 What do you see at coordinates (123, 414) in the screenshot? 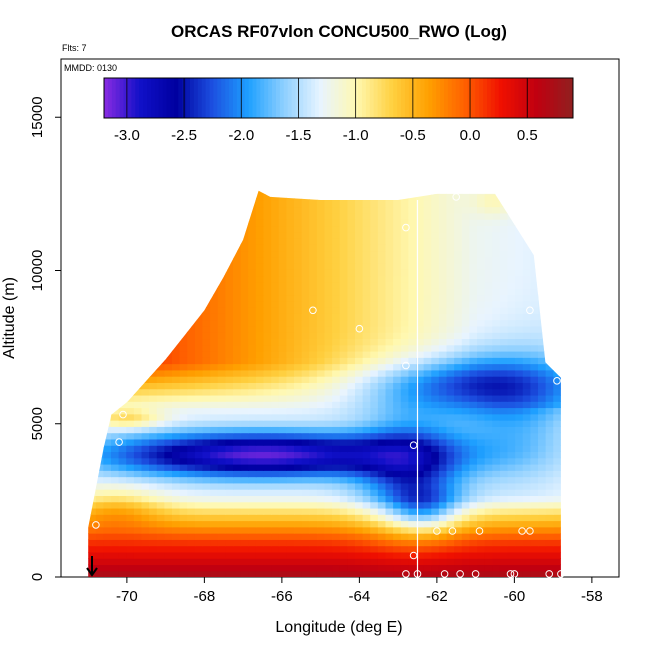
I see `observation-point` at bounding box center [123, 414].